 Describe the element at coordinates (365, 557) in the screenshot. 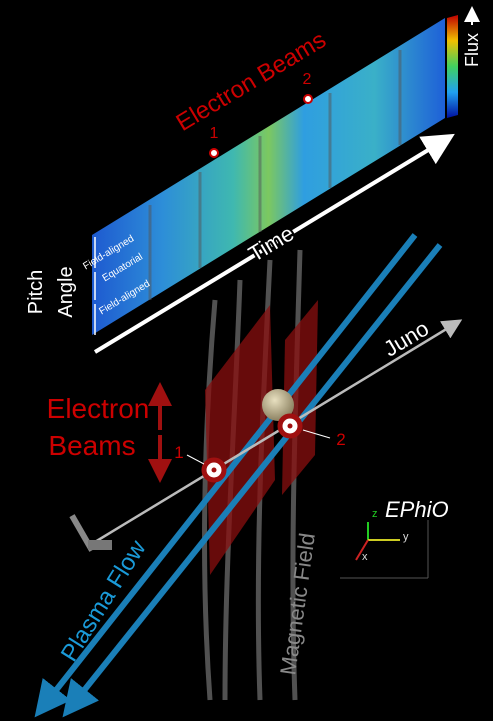

I see `axis-label: x` at that location.